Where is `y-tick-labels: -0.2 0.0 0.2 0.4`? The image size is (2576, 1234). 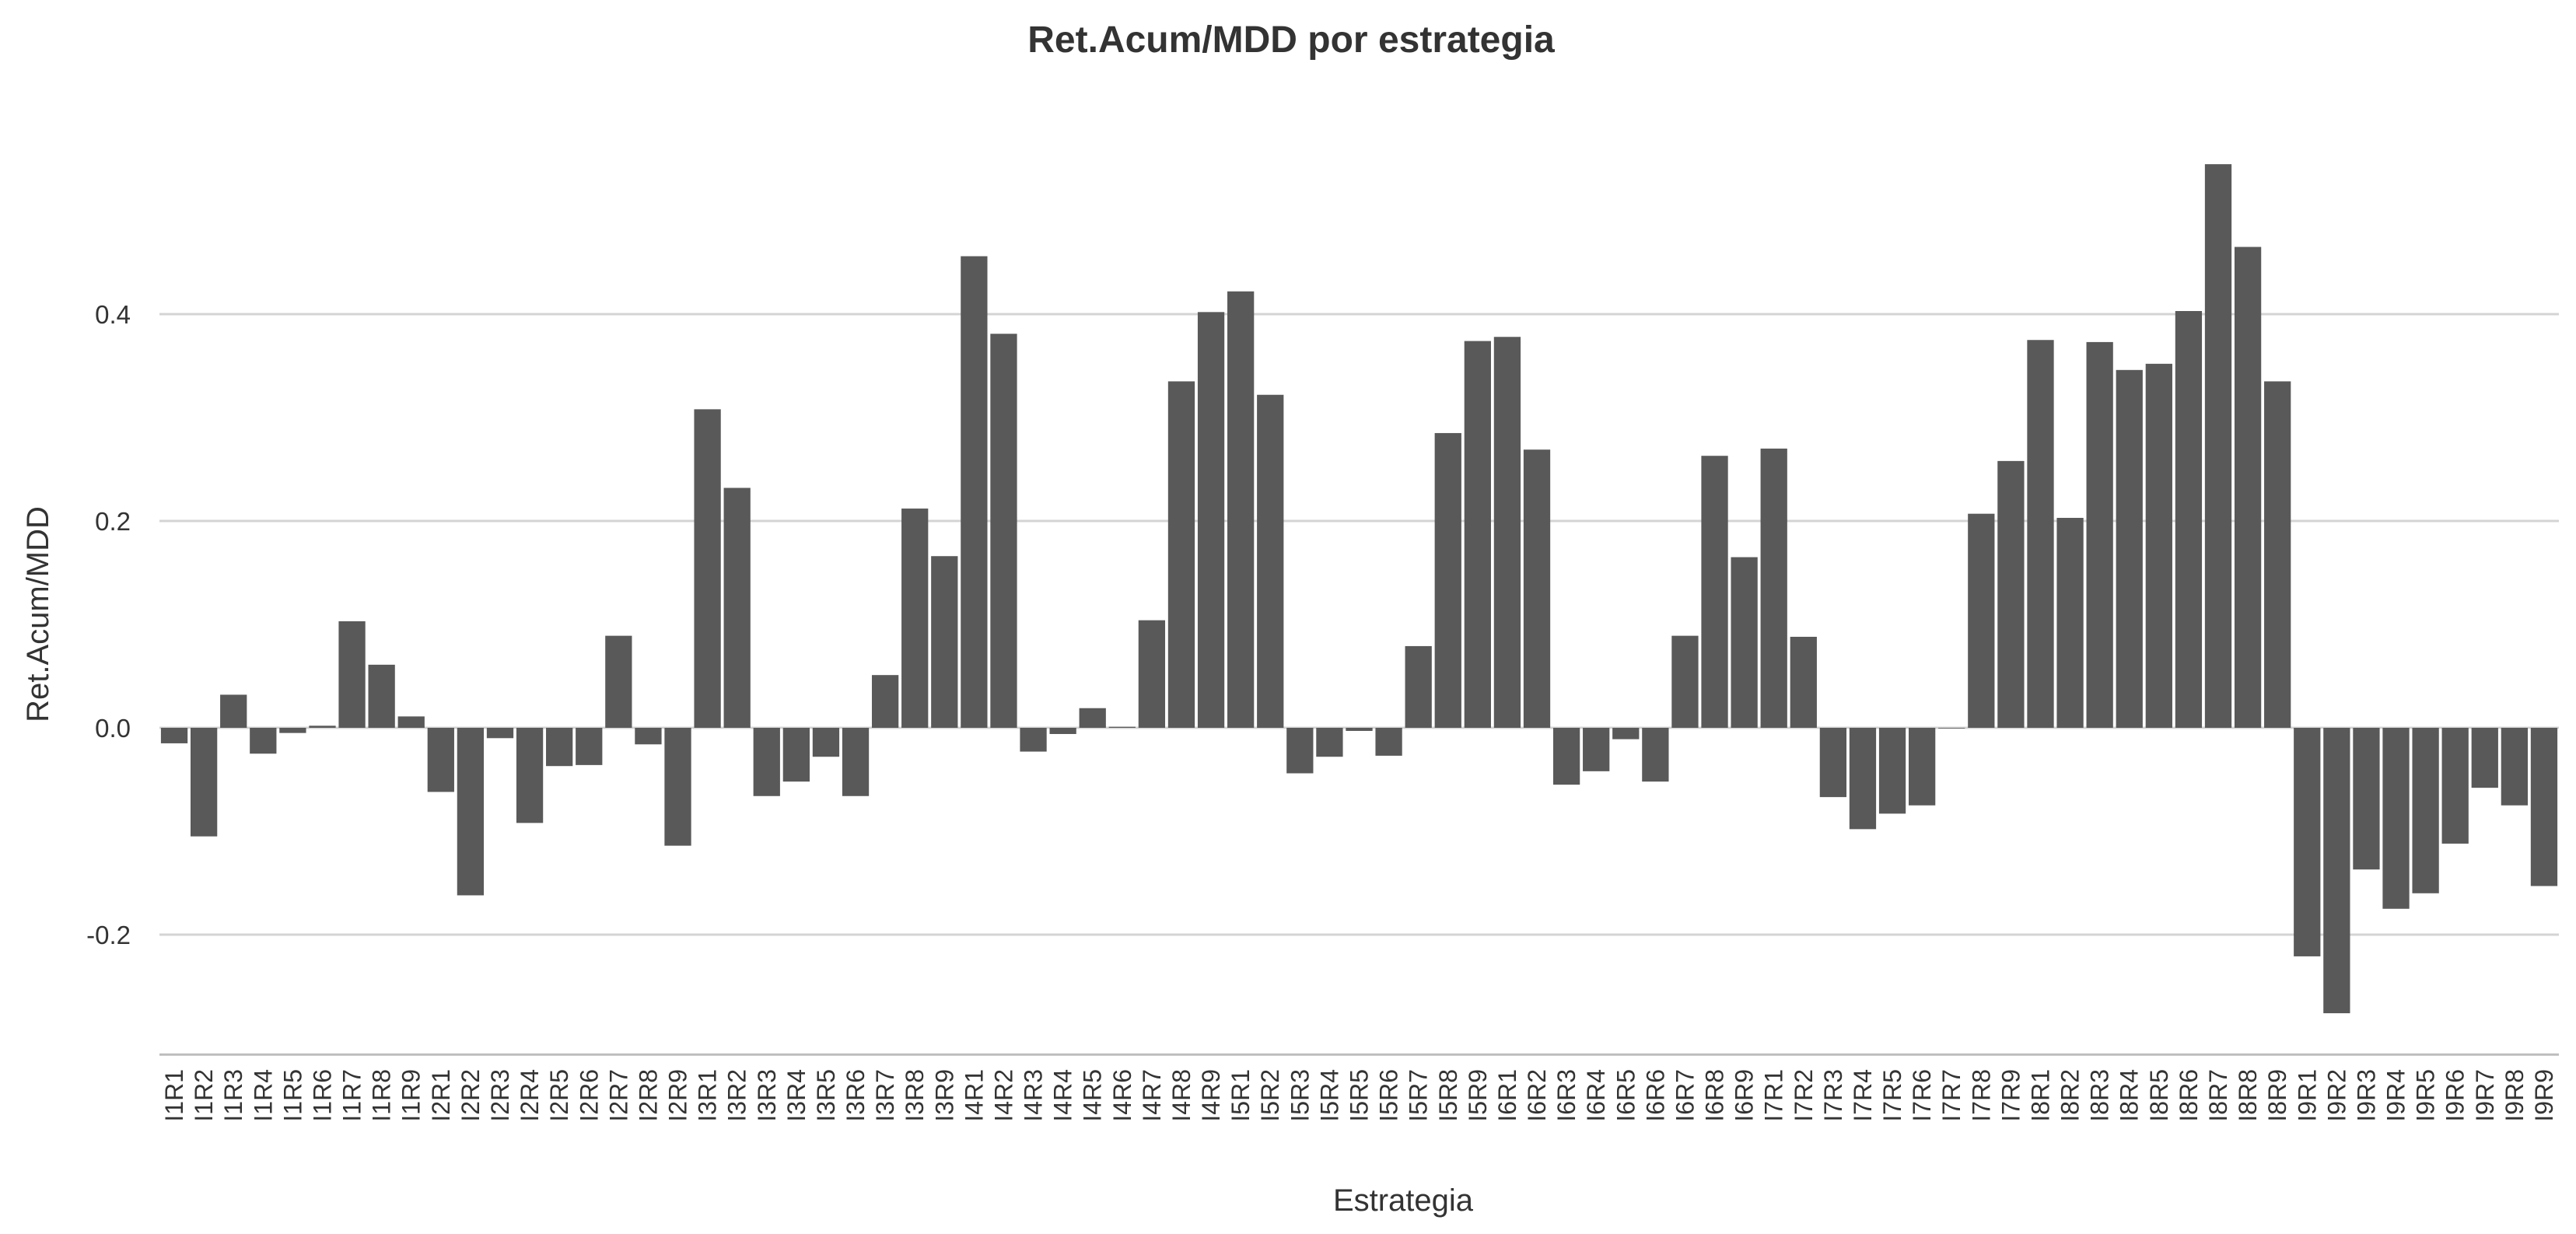
y-tick-labels: -0.2 0.0 0.2 0.4 is located at coordinates (108, 624).